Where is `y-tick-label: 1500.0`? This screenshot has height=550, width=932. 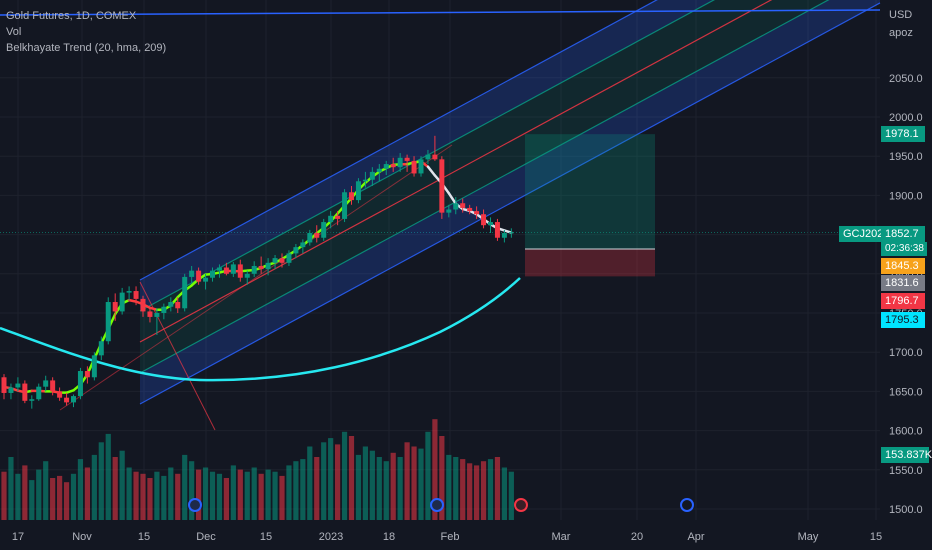 y-tick-label: 1500.0 is located at coordinates (906, 510).